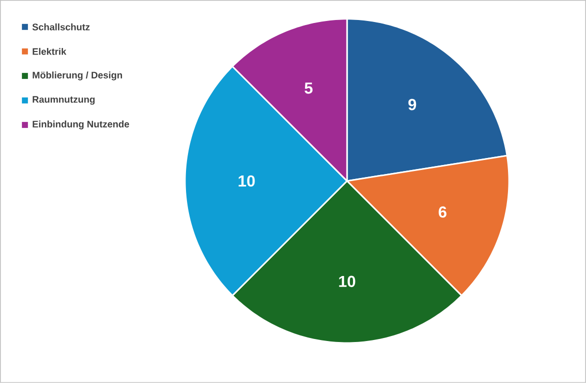 The image size is (586, 383). What do you see at coordinates (412, 104) in the screenshot?
I see `data-label: 9` at bounding box center [412, 104].